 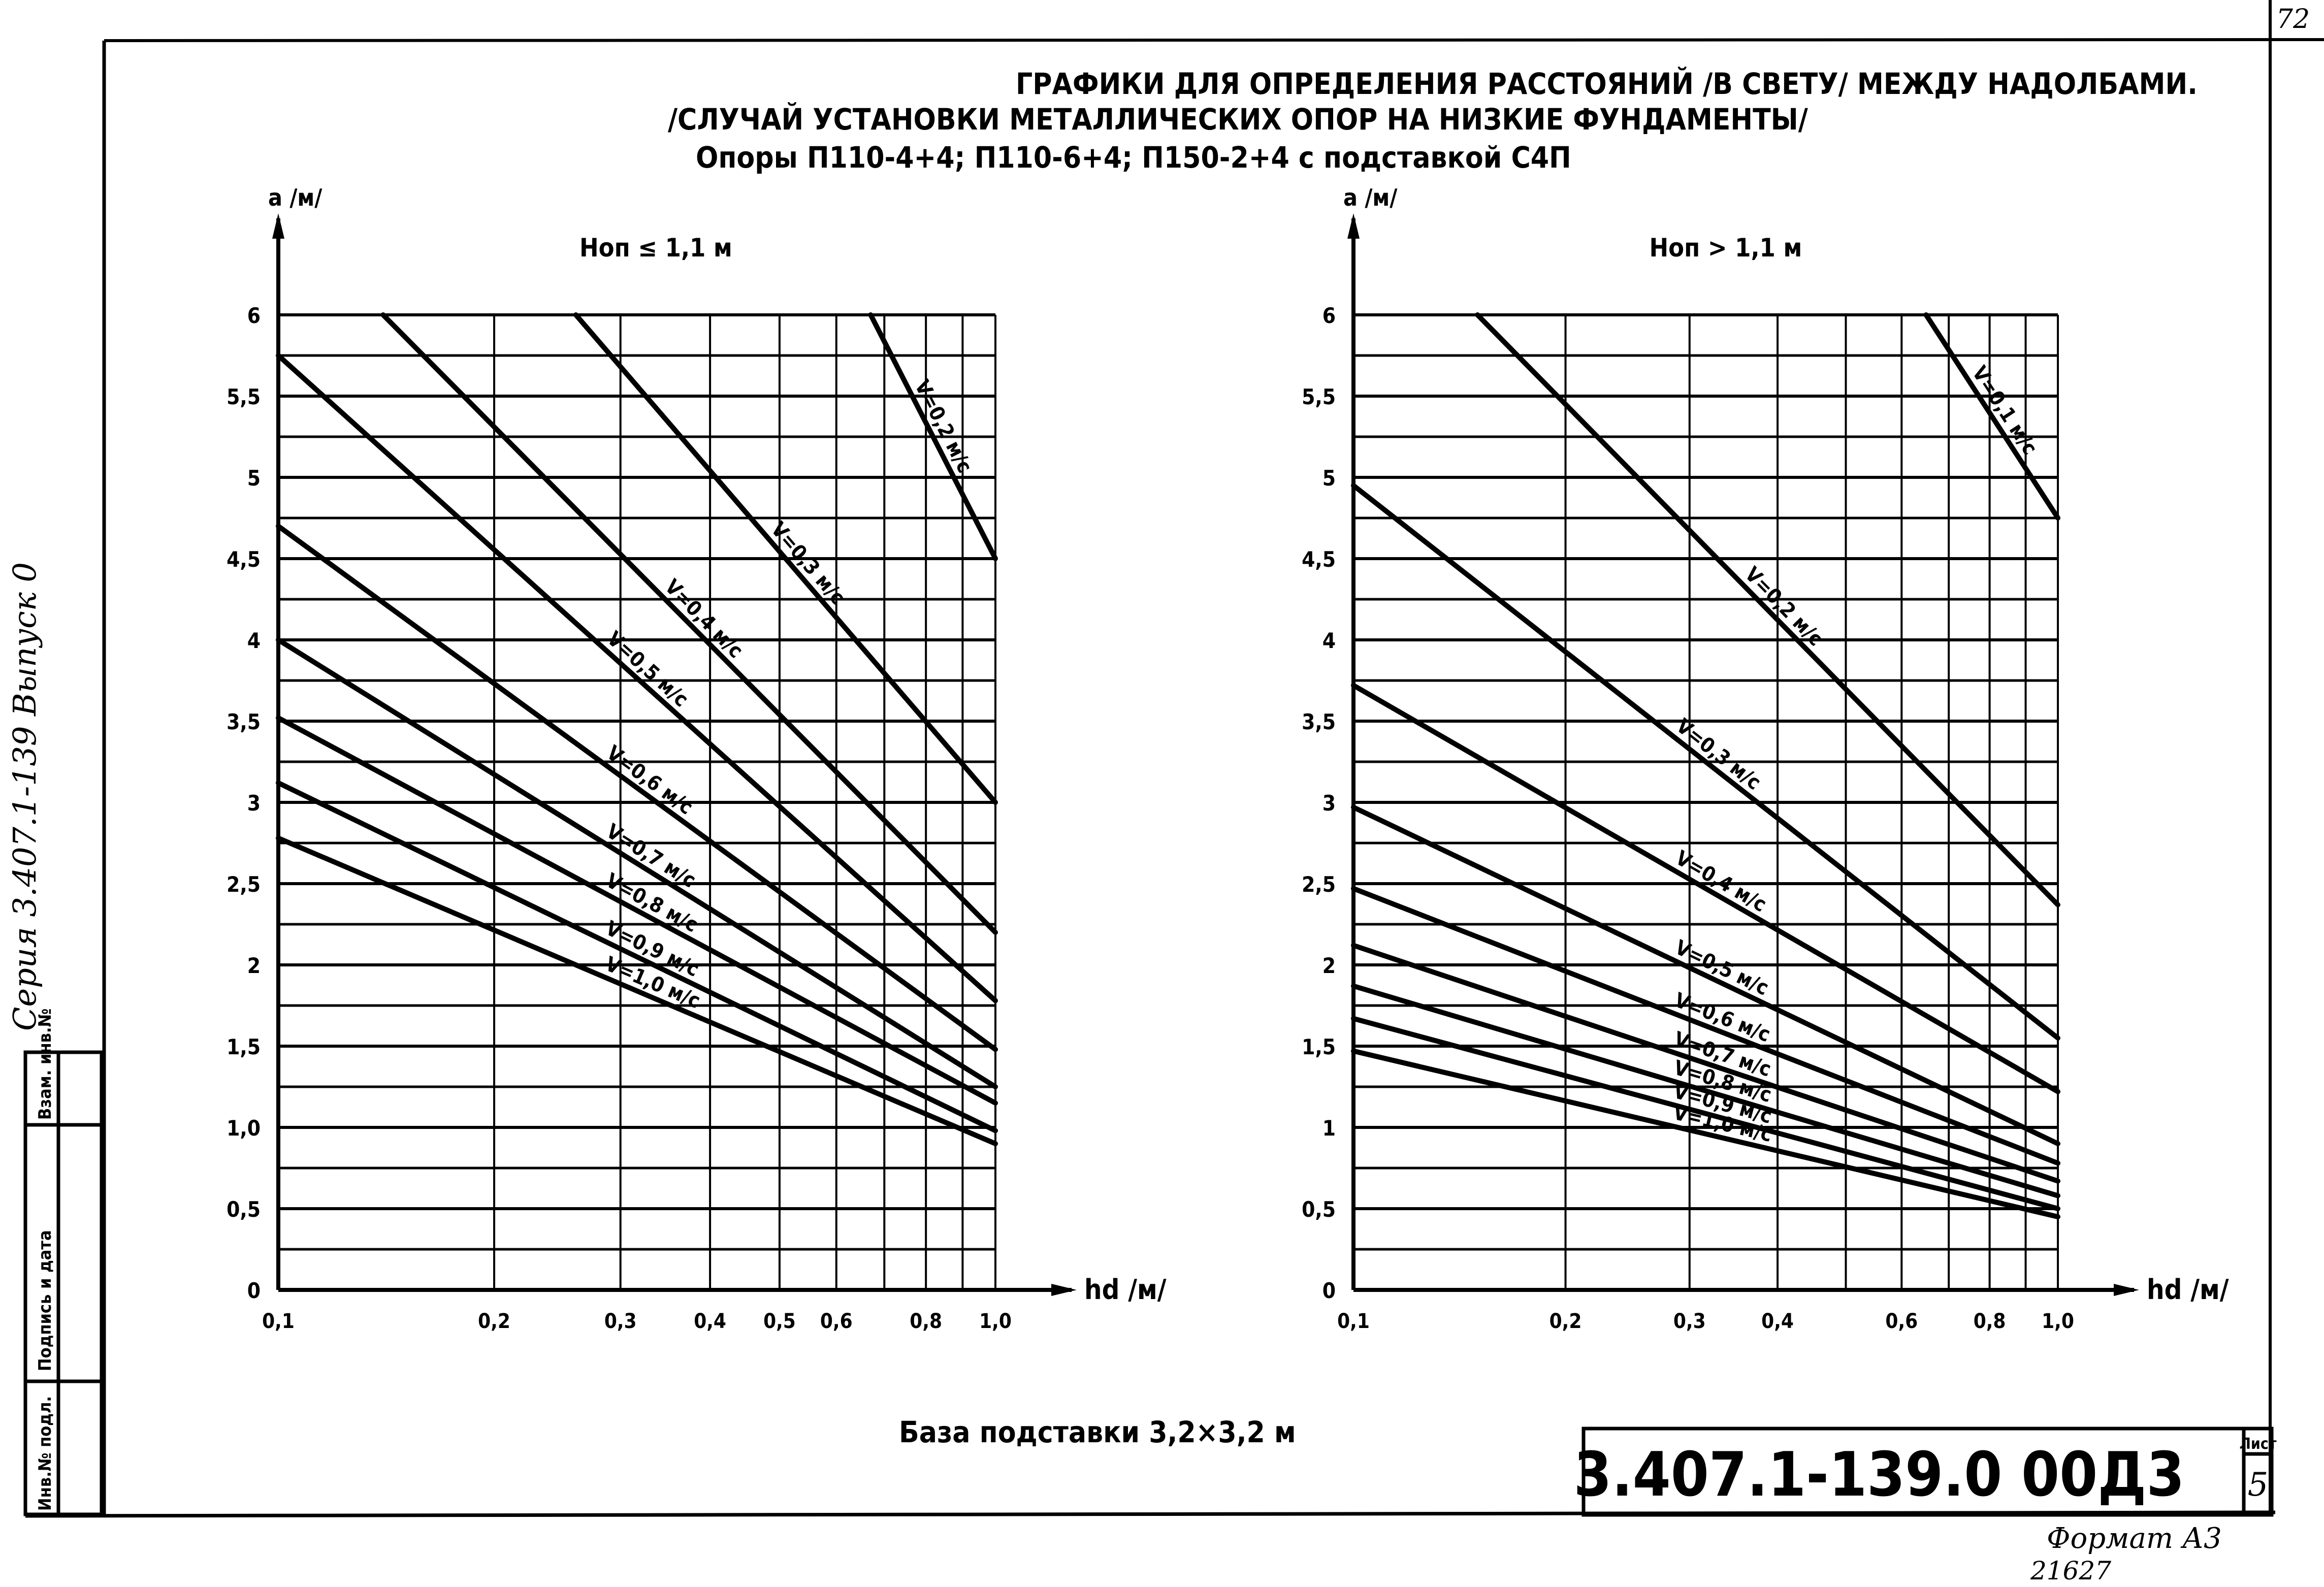 I want to click on page-number: 72, so click(x=2293, y=19).